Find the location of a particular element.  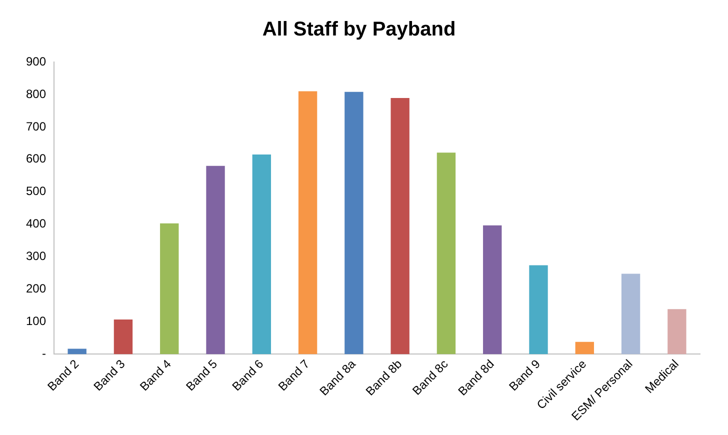

y-tick-label: 300 is located at coordinates (36, 256).